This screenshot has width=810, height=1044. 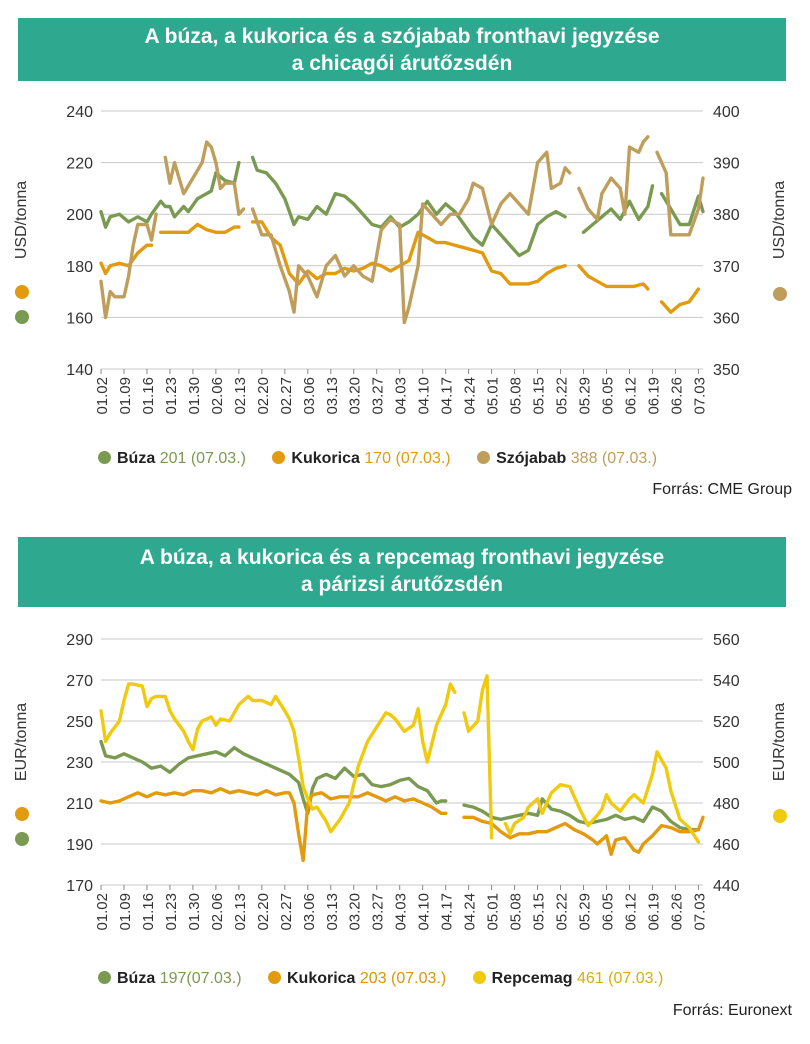 What do you see at coordinates (79, 804) in the screenshot?
I see `y-tick-left: 210` at bounding box center [79, 804].